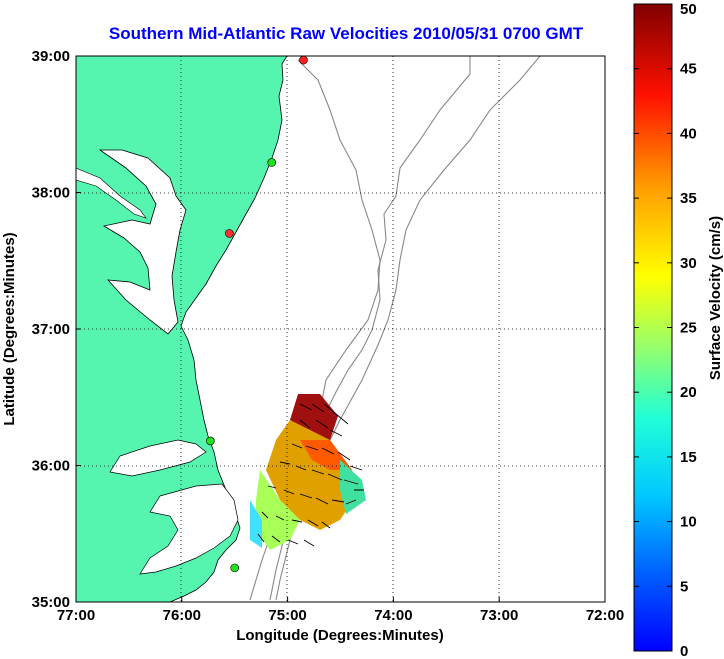  Describe the element at coordinates (684, 651) in the screenshot. I see `colorbar-tick-label: 0` at that location.